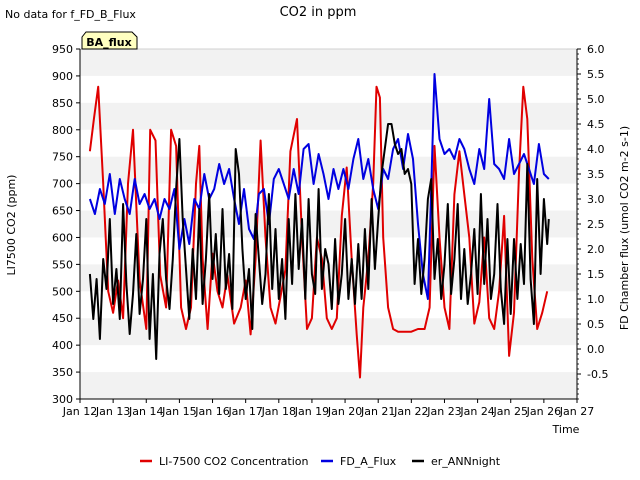  What do you see at coordinates (145, 411) in the screenshot?
I see `x-tick-label: Jan 14` at bounding box center [145, 411].